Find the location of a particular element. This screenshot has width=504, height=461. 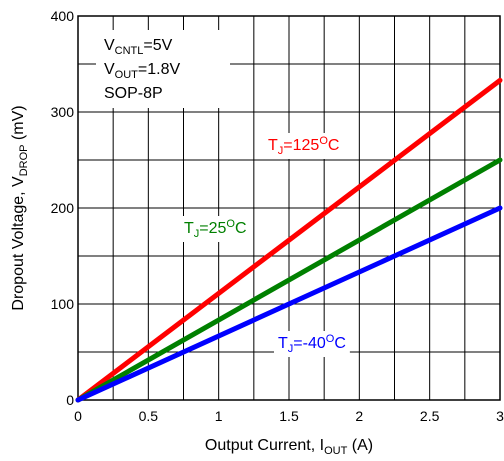

x-tick-labels: 0 0.5 1 1.5 2 2.5 3 is located at coordinates (289, 416).